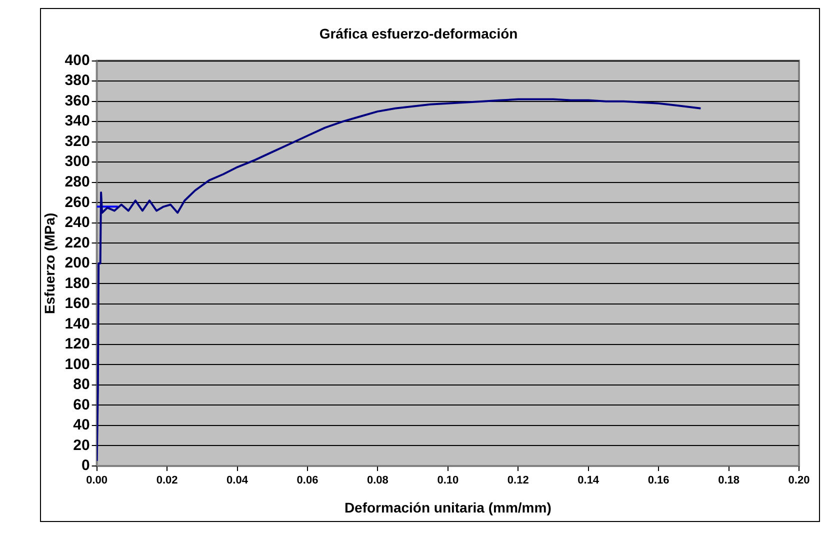 This screenshot has height=549, width=837. I want to click on y-tick-label: 300, so click(77, 161).